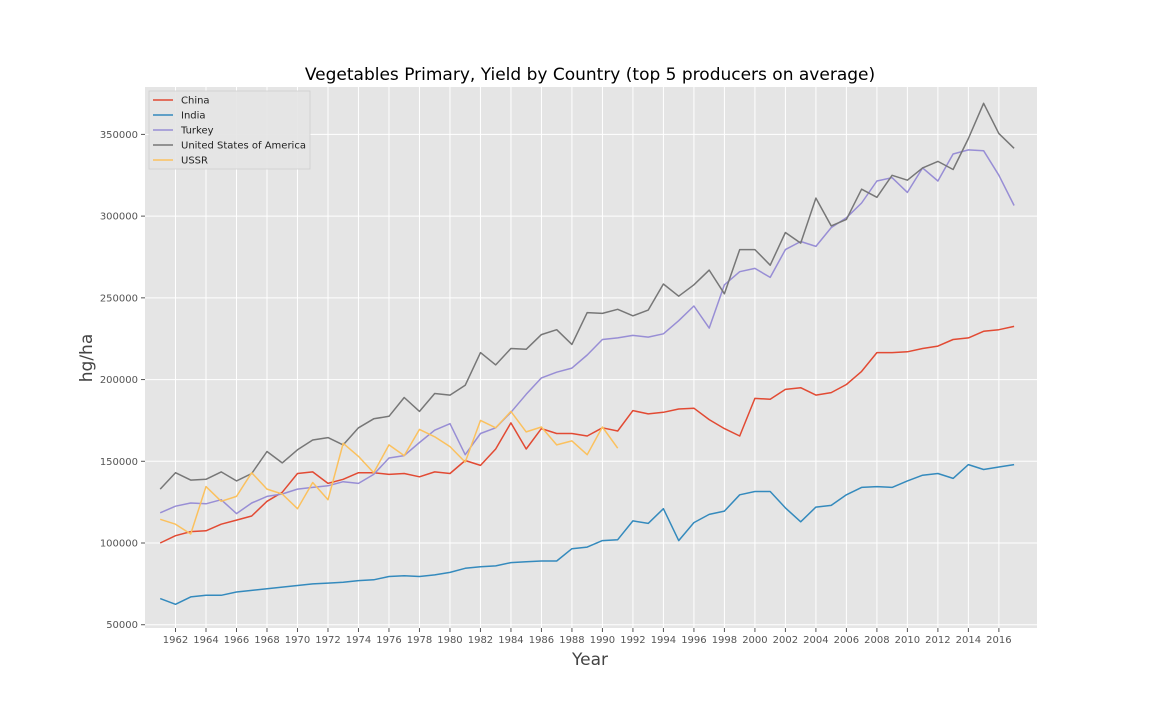  What do you see at coordinates (388, 640) in the screenshot?
I see `x-tick-label: 1976` at bounding box center [388, 640].